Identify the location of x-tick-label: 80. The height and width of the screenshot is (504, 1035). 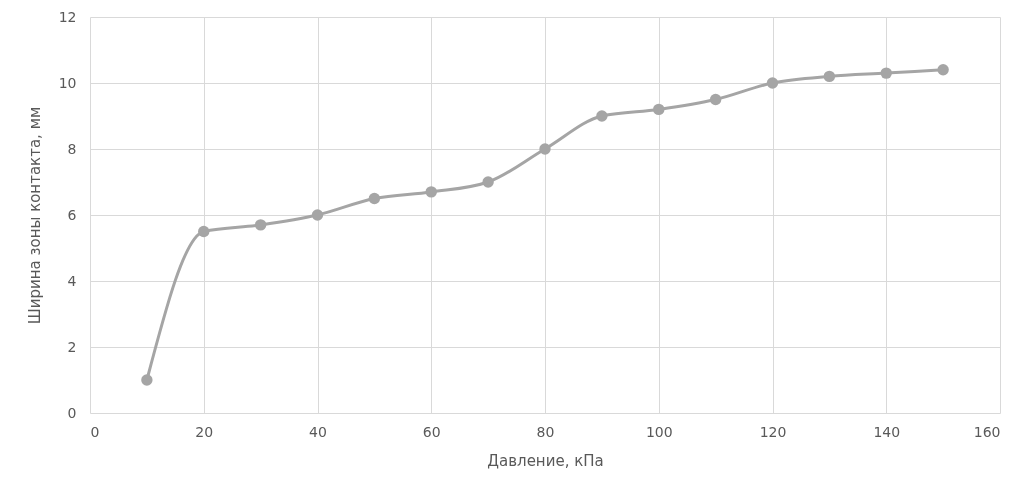
(545, 431).